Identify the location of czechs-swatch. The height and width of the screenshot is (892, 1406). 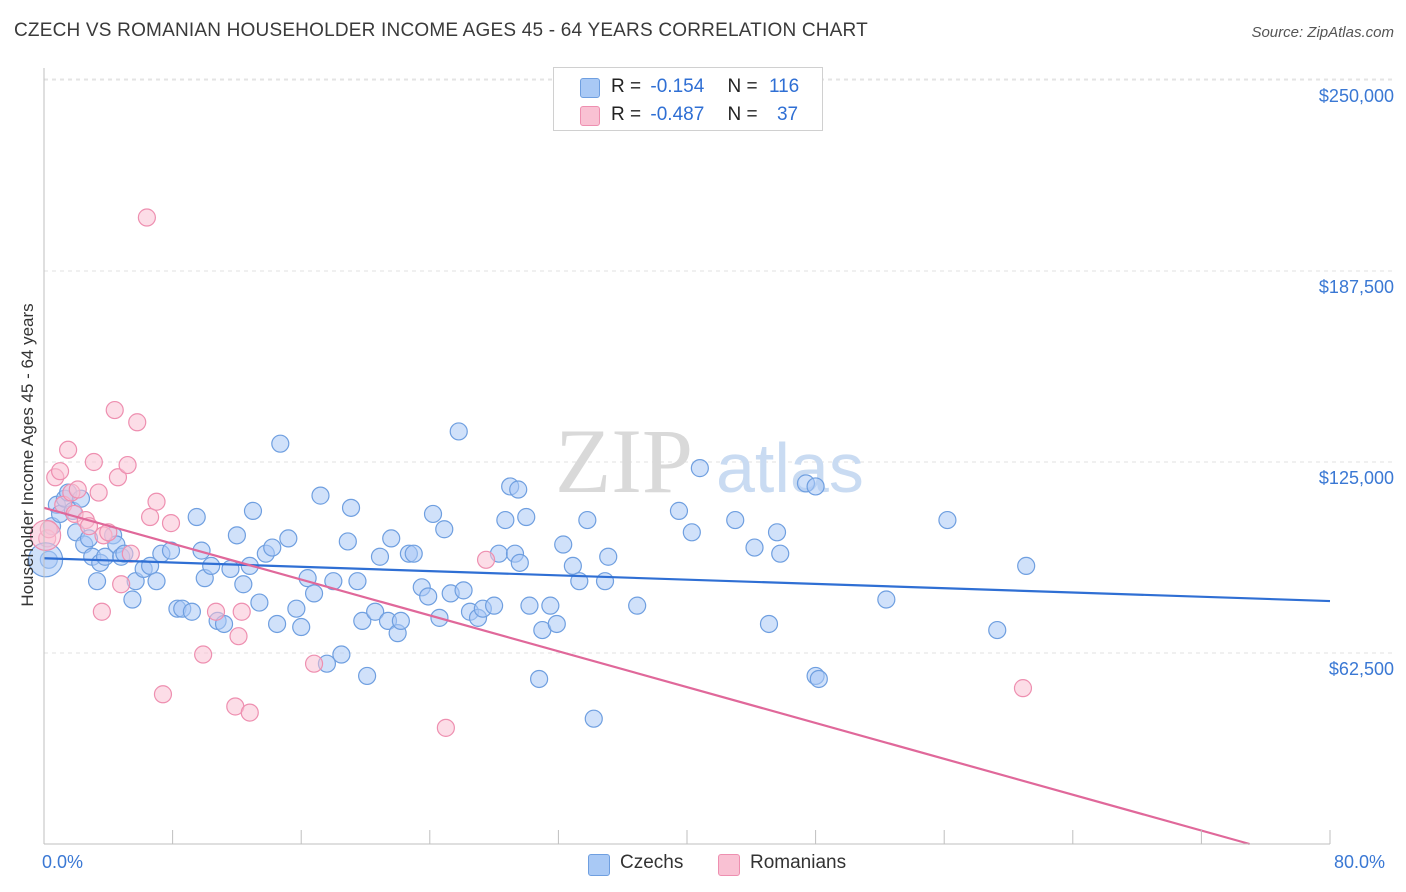
(599, 865).